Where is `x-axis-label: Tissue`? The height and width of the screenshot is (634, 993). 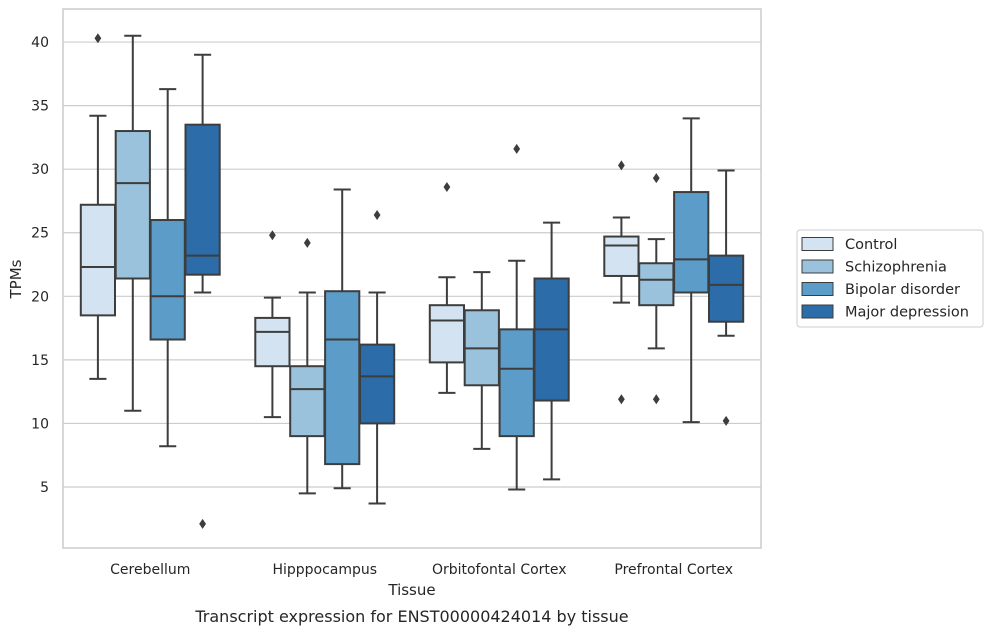
x-axis-label: Tissue is located at coordinates (411, 590).